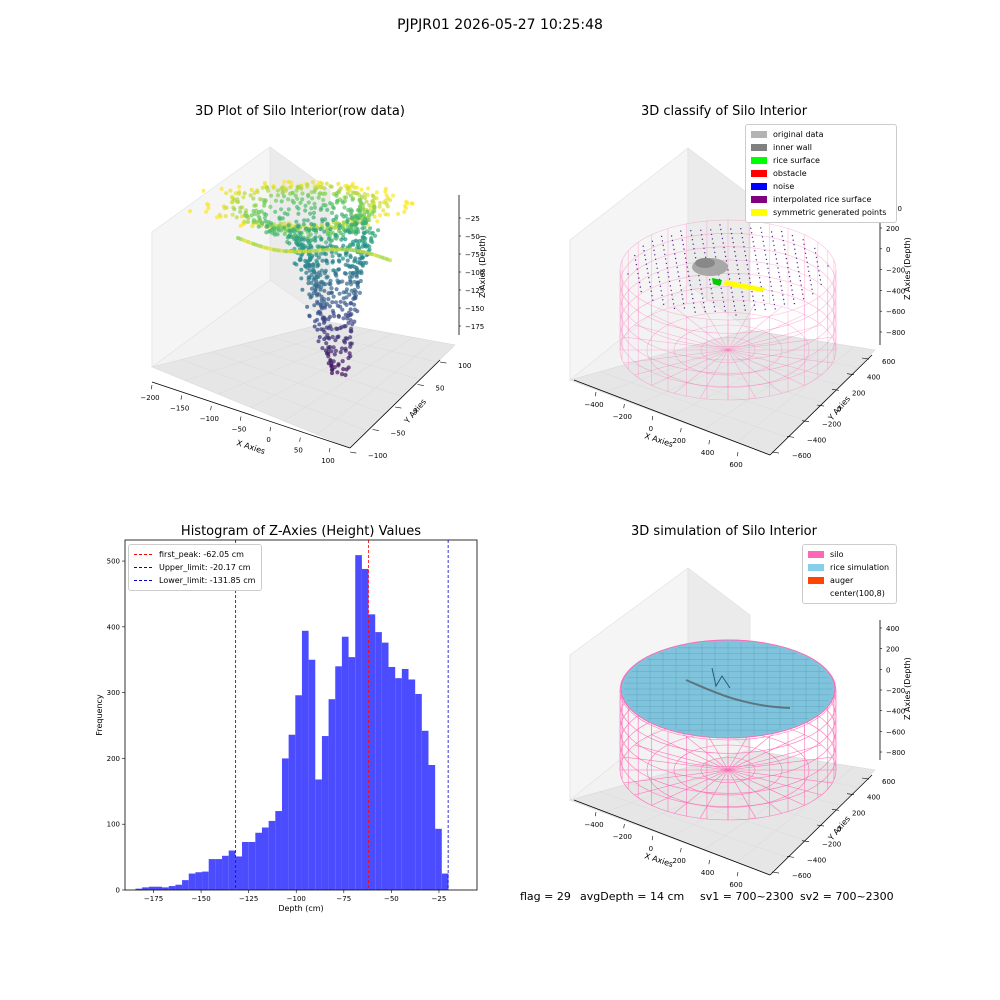 Image resolution: width=1000 pixels, height=1000 pixels. I want to click on legend-line, so click(143, 554).